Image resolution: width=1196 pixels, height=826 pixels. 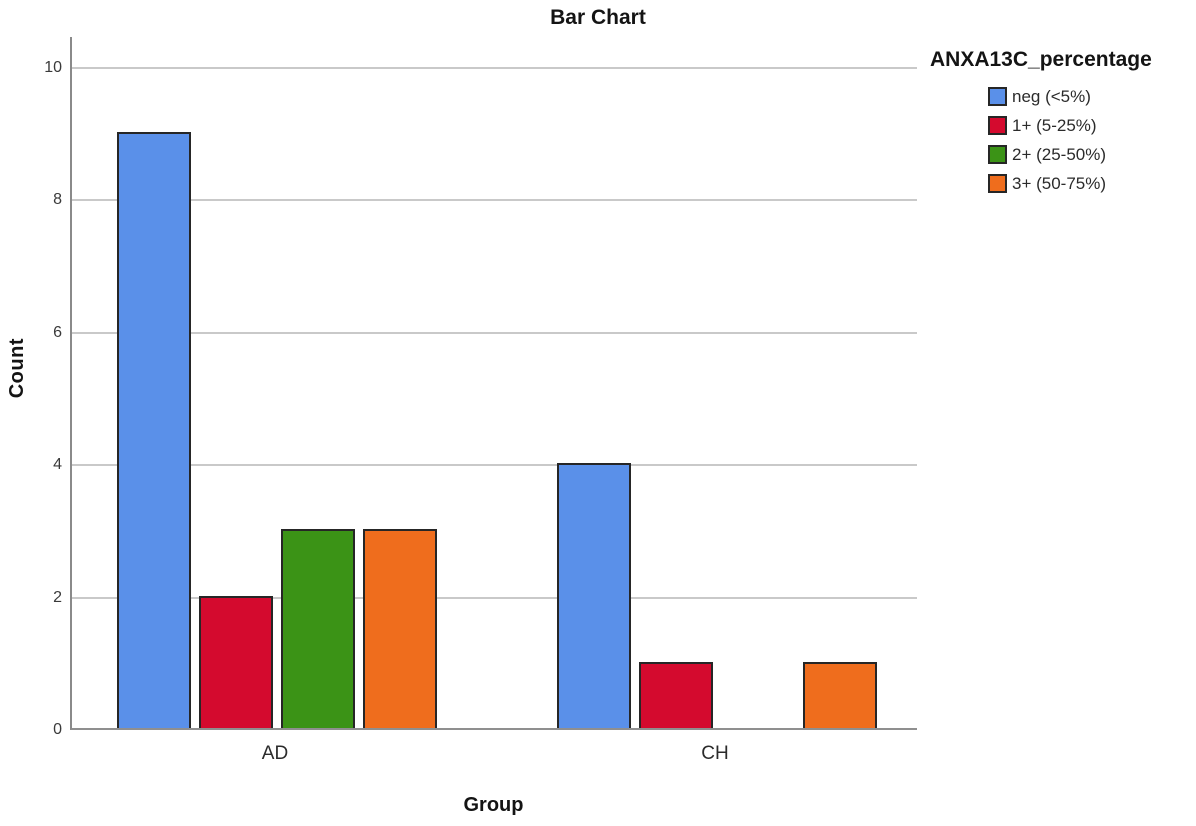 What do you see at coordinates (676, 694) in the screenshot?
I see `bar-CH-1+` at bounding box center [676, 694].